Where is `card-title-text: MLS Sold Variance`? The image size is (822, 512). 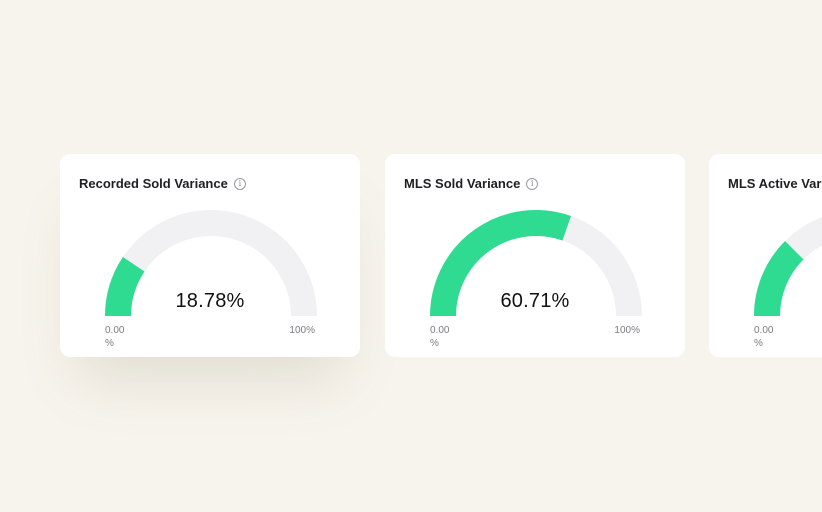
card-title-text: MLS Sold Variance is located at coordinates (462, 183).